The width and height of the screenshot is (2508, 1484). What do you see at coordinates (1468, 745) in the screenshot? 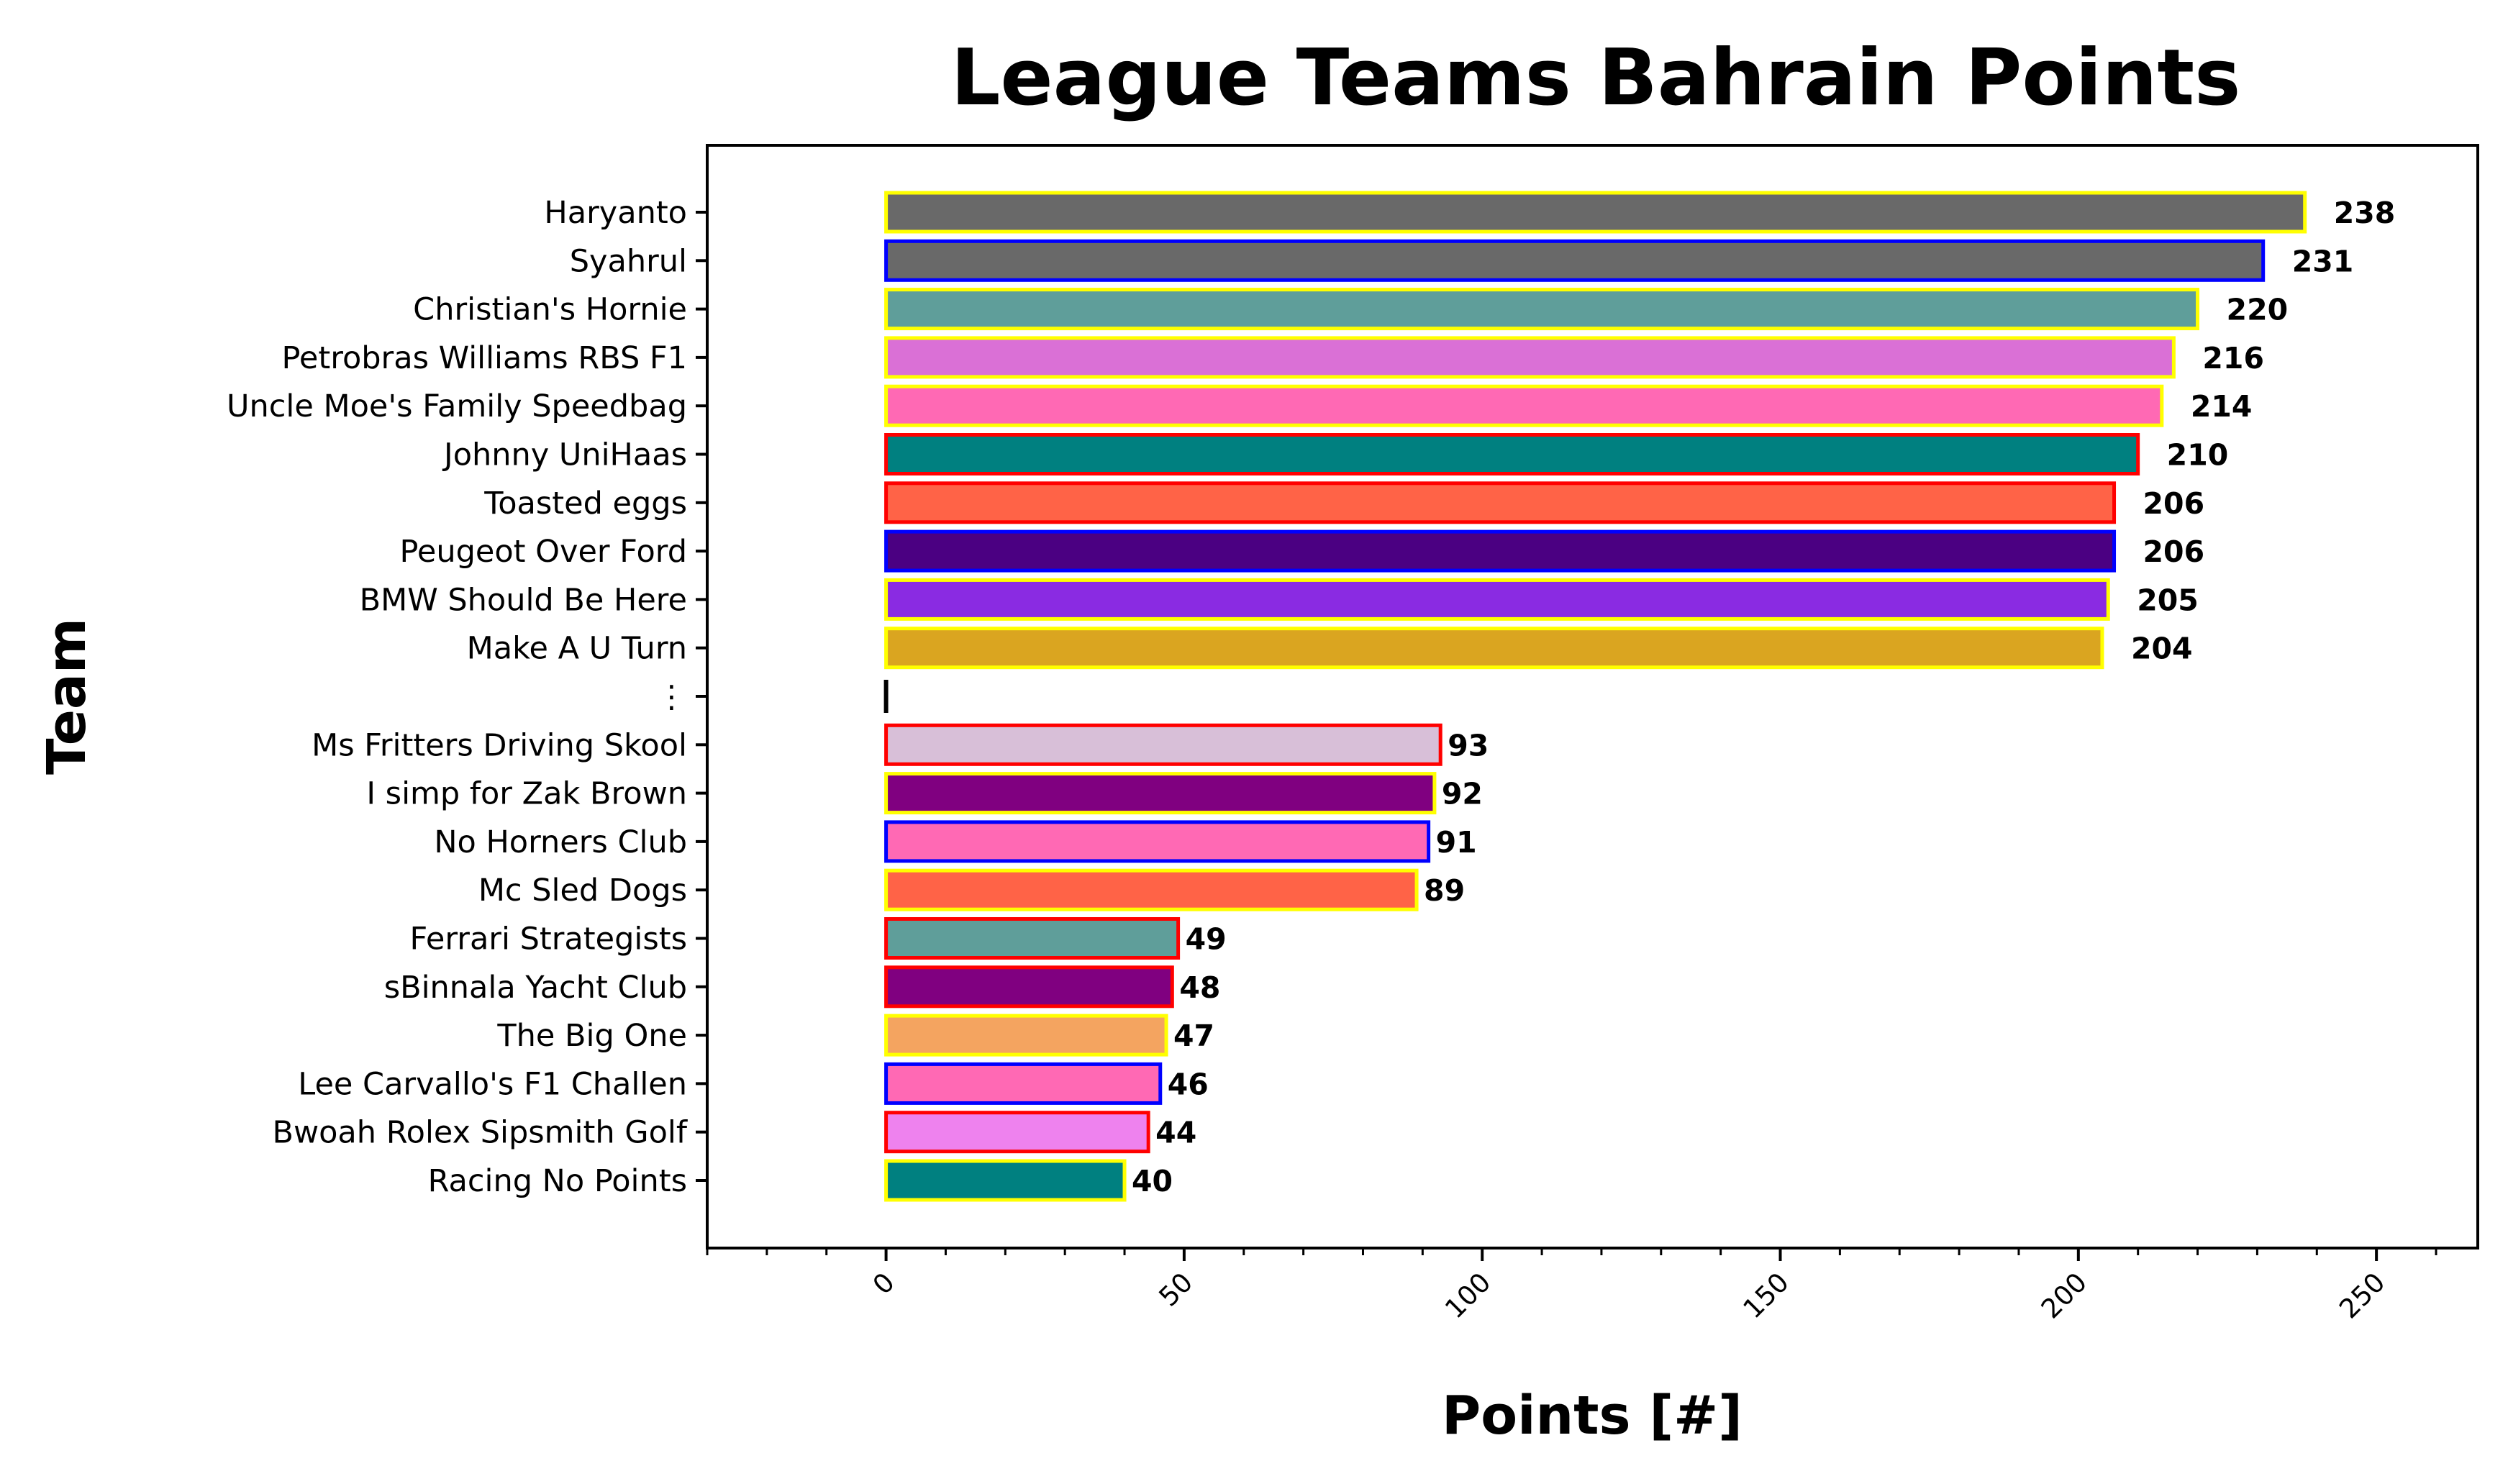
I see `bar-value-label: 93` at bounding box center [1468, 745].